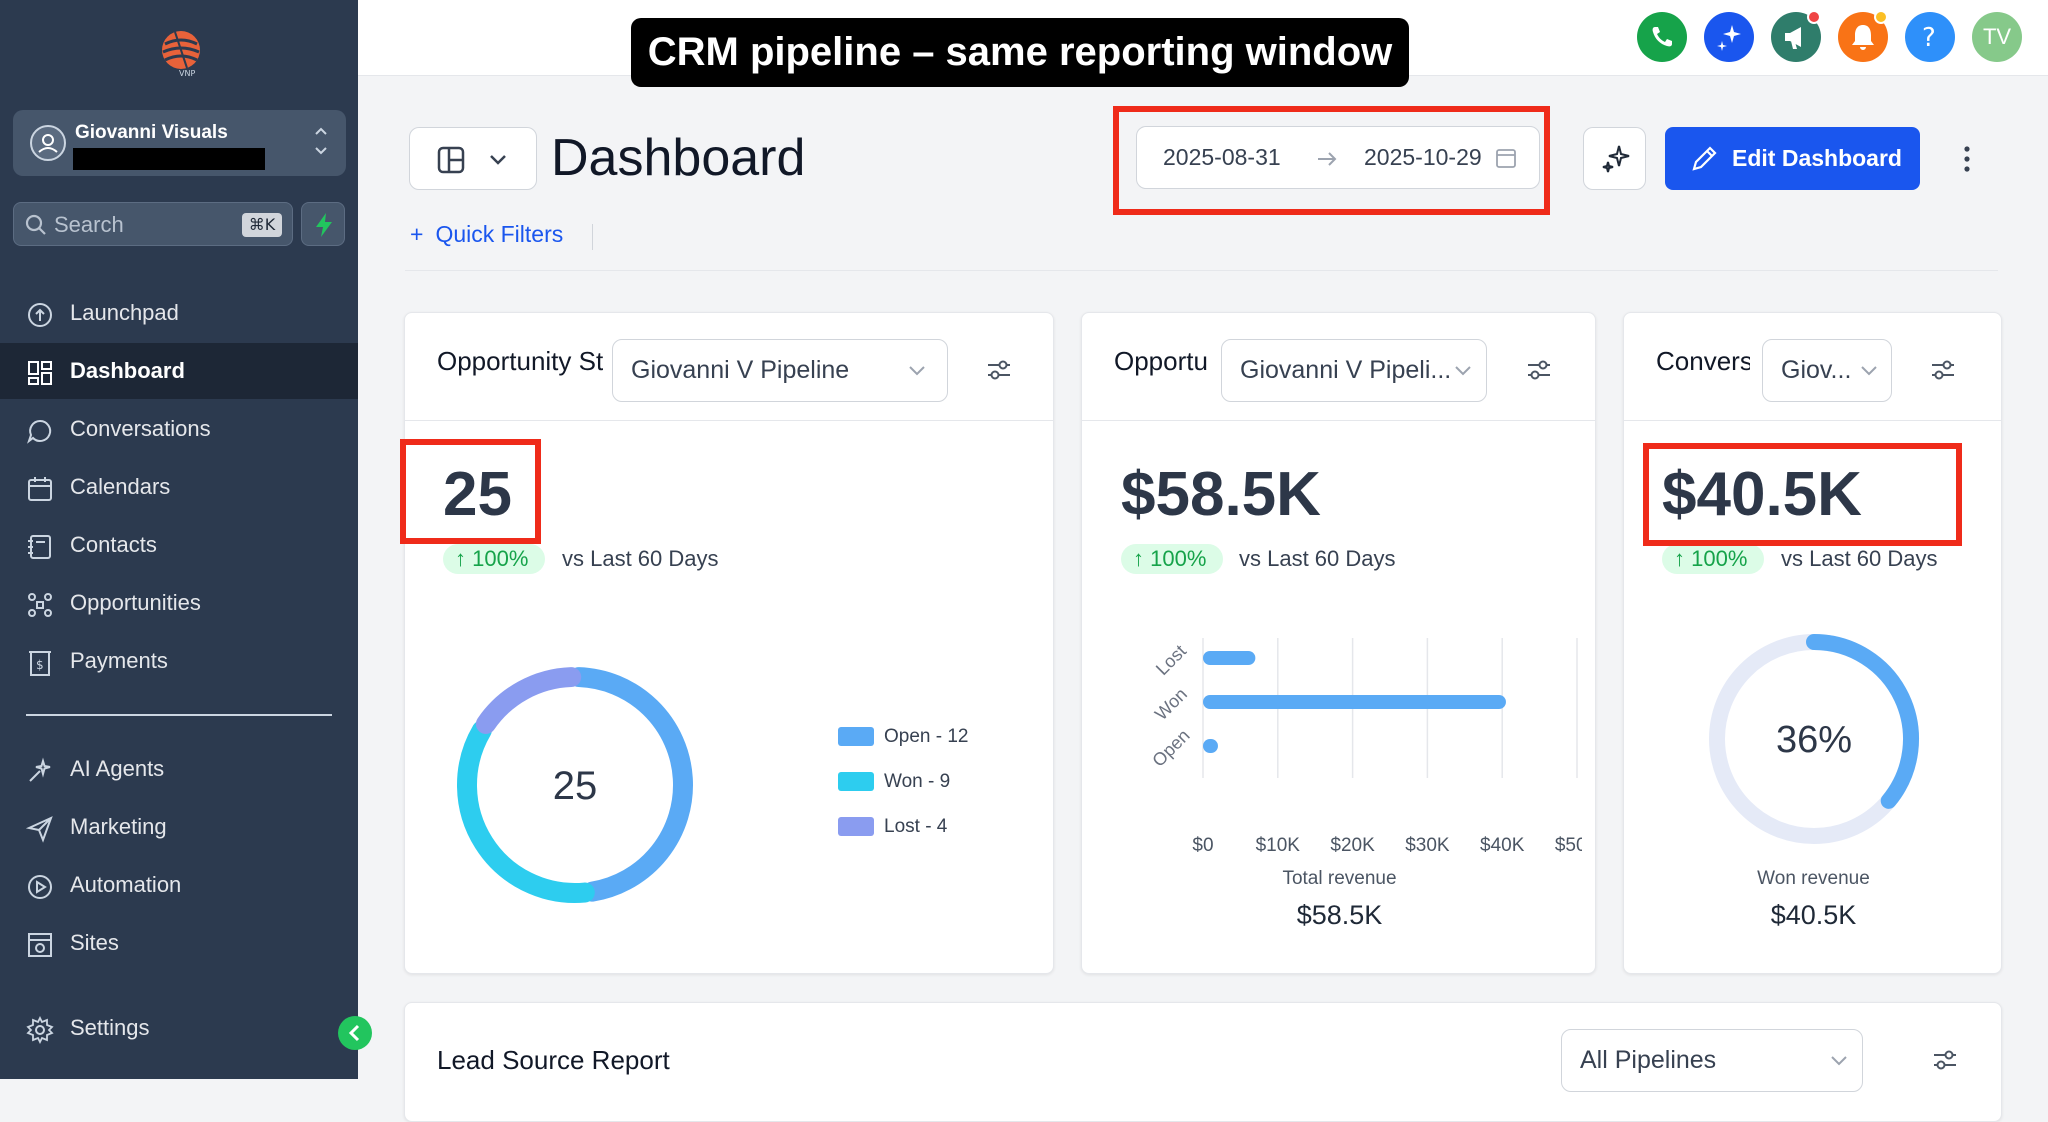 The width and height of the screenshot is (2048, 1122). Describe the element at coordinates (126, 884) in the screenshot. I see `sidebar-item-label: Automation` at that location.